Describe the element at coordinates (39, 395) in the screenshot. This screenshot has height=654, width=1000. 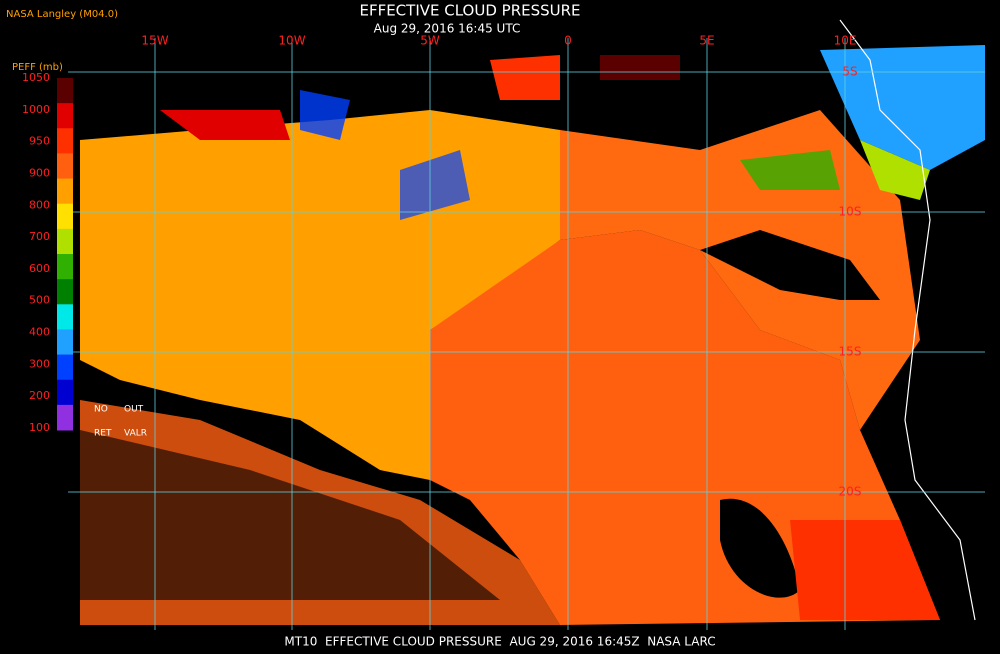
I see `legend-tick-label: 200` at that location.